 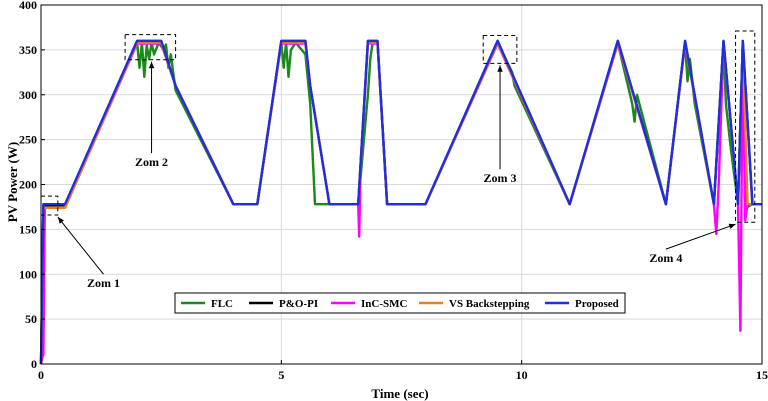 I want to click on zoom-label: Zom 1, so click(x=103, y=283).